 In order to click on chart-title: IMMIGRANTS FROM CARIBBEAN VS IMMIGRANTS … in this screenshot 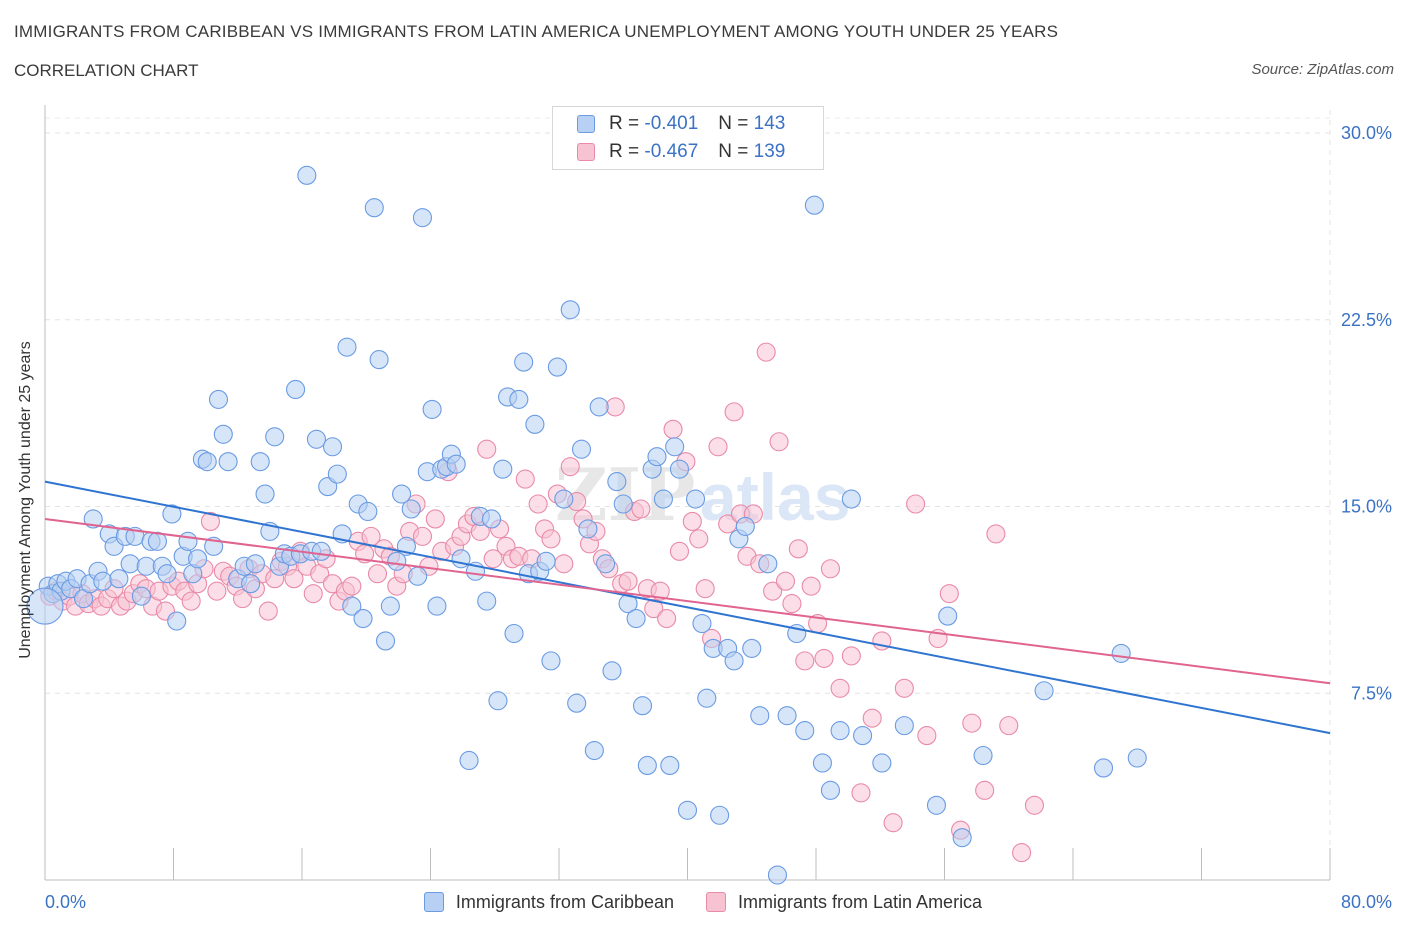, I will do `click(536, 31)`.